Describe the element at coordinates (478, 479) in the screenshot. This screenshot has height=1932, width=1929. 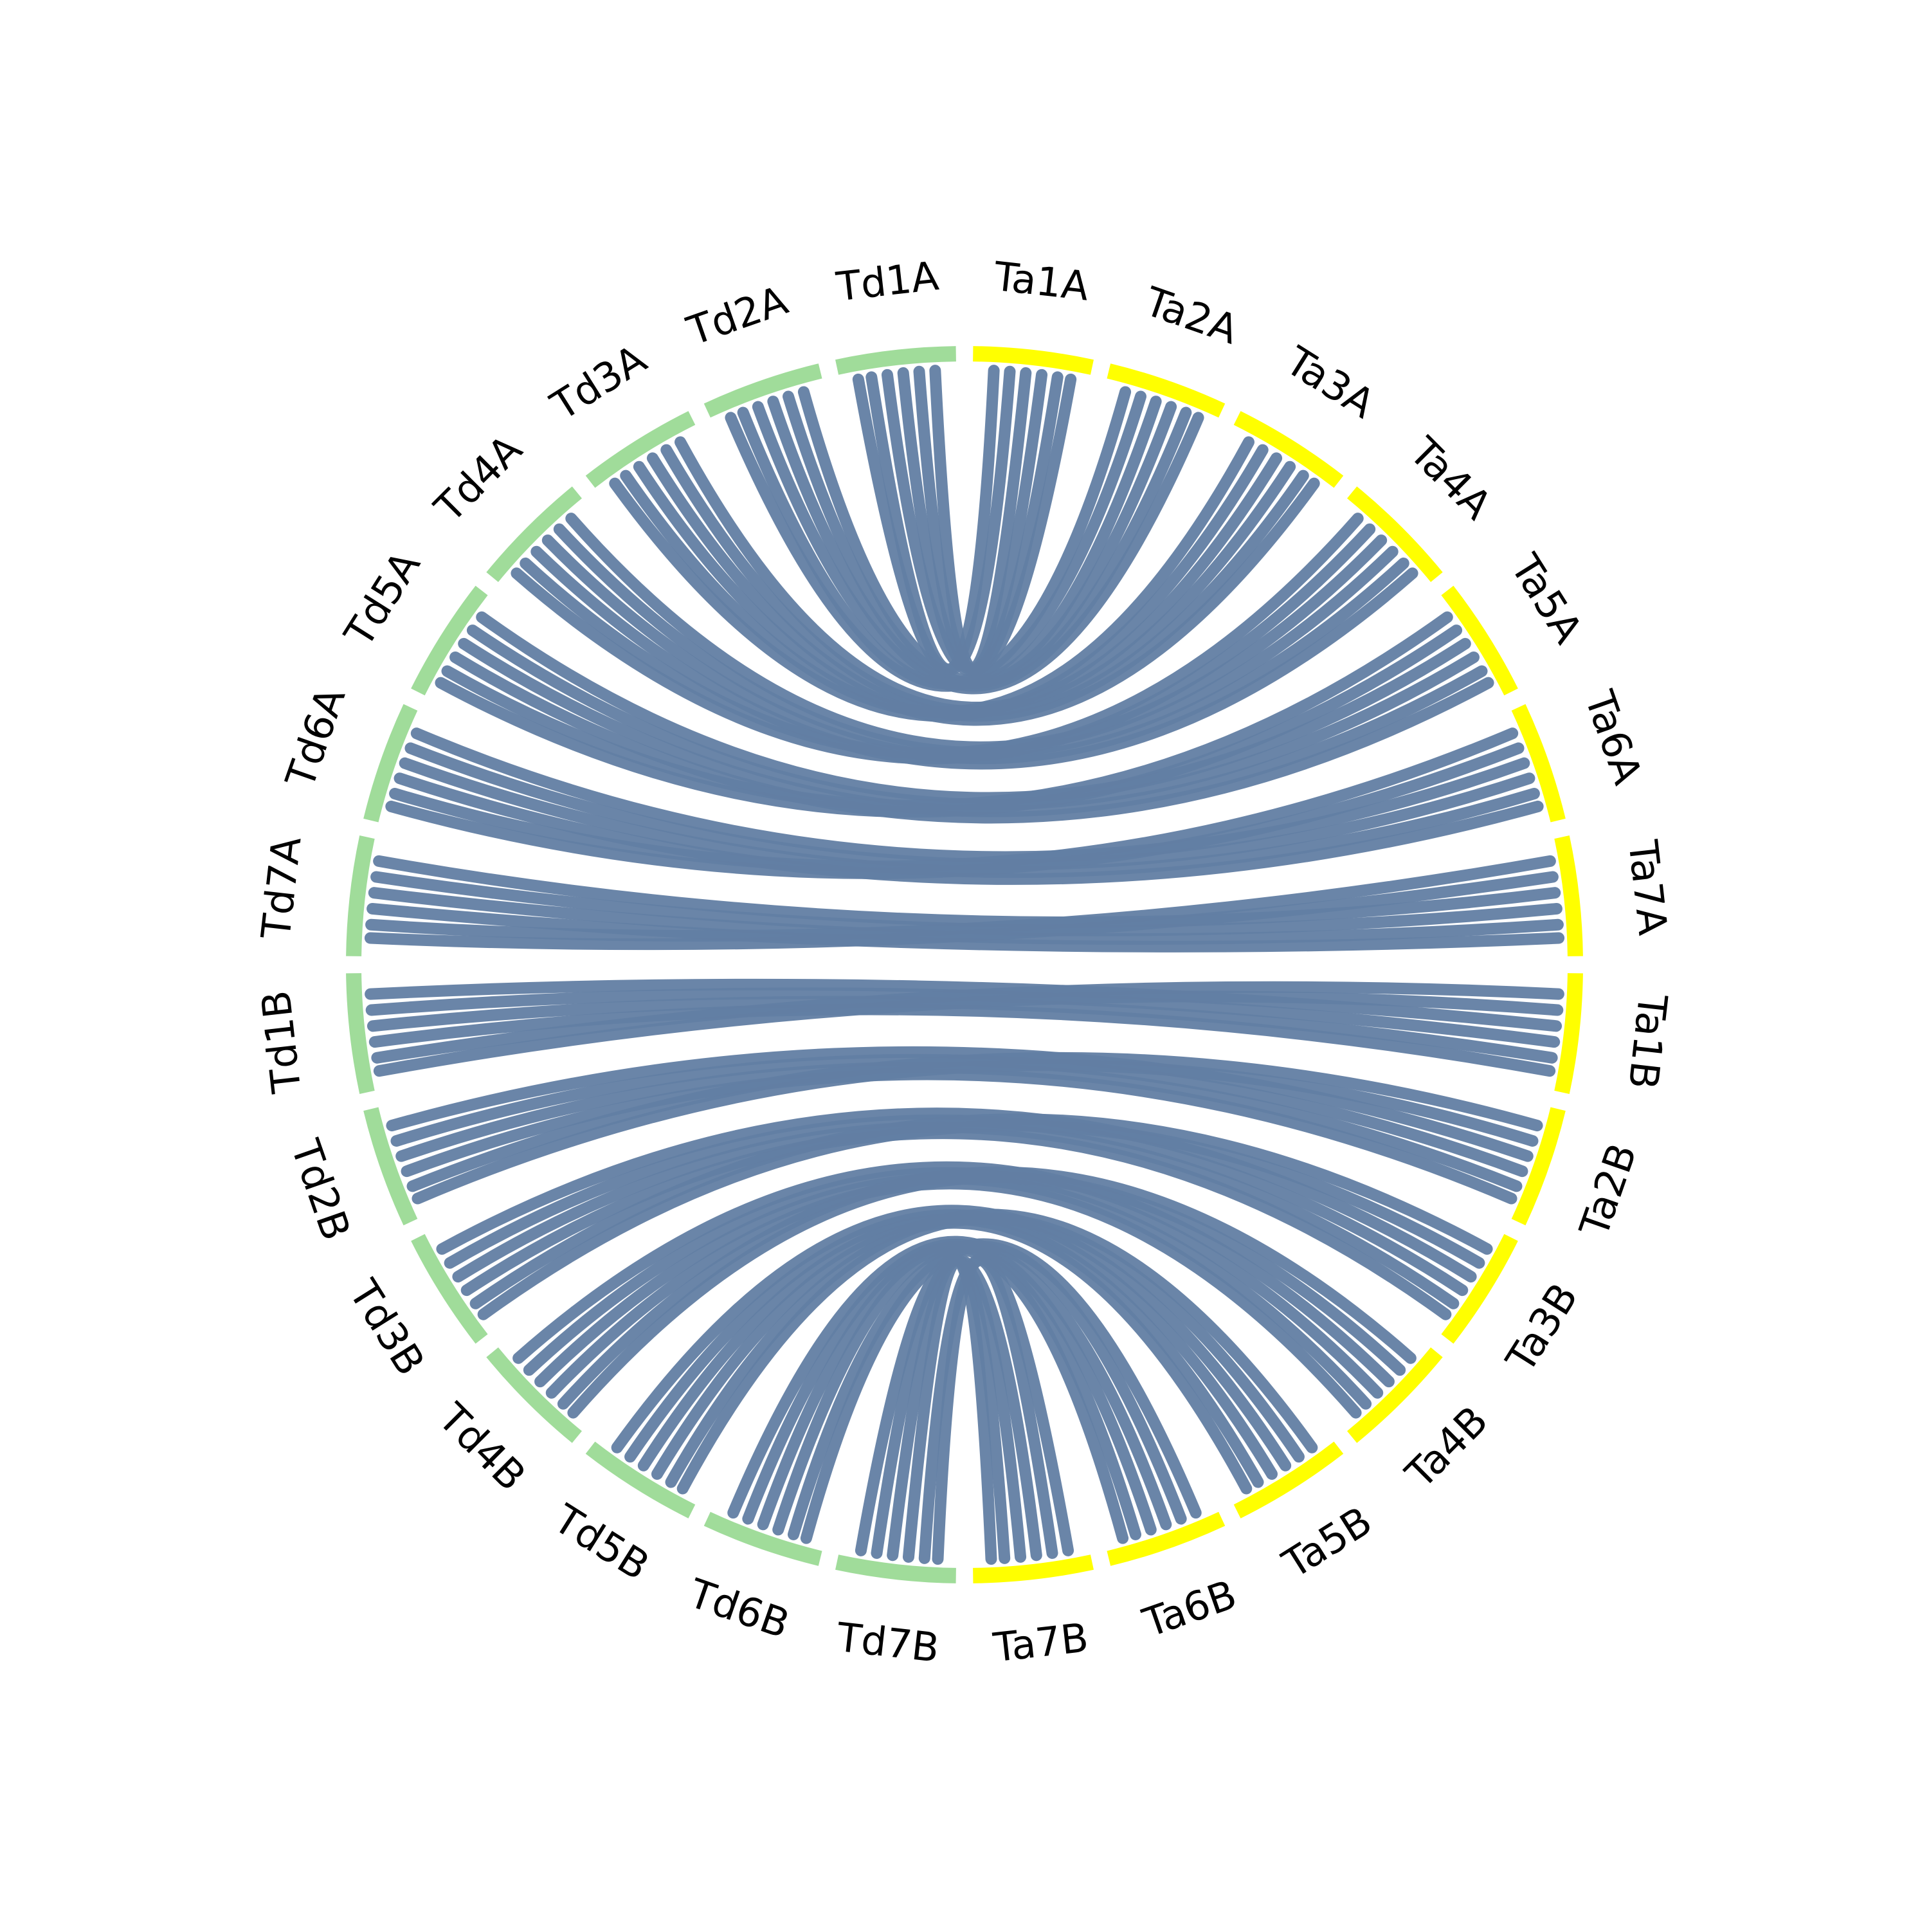
I see `sector-label: Td4A` at that location.